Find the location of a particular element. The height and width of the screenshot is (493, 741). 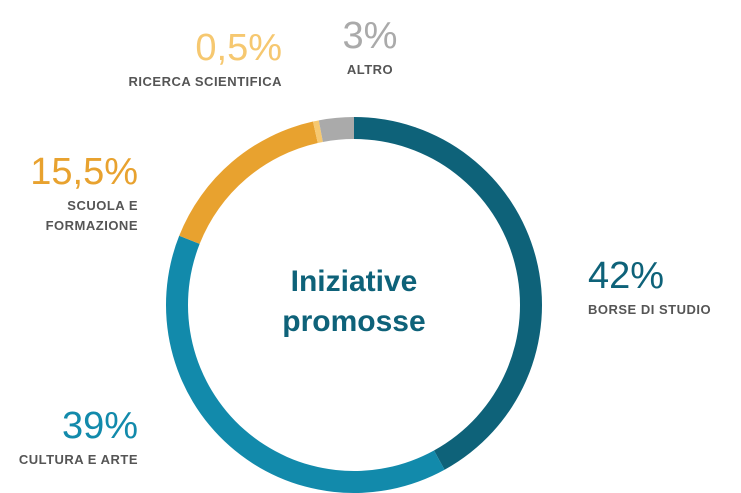

chart-title: Iniziative promosse is located at coordinates (354, 301).